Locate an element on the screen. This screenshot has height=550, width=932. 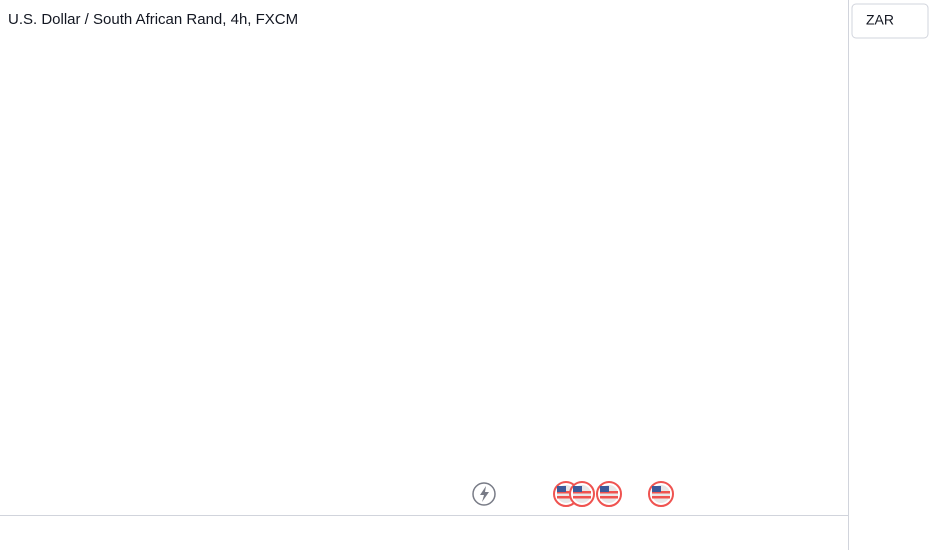
currency-box is located at coordinates (890, 21).